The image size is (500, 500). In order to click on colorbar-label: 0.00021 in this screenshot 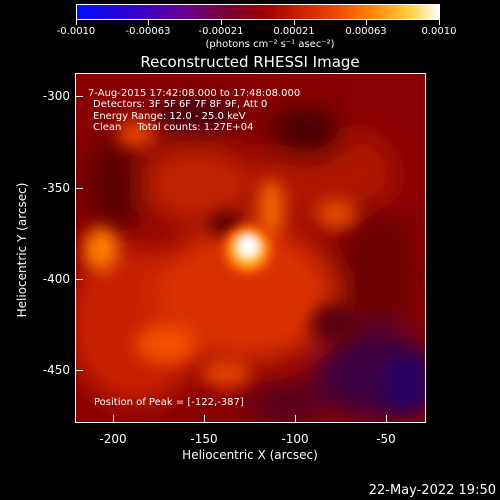, I will do `click(294, 31)`.